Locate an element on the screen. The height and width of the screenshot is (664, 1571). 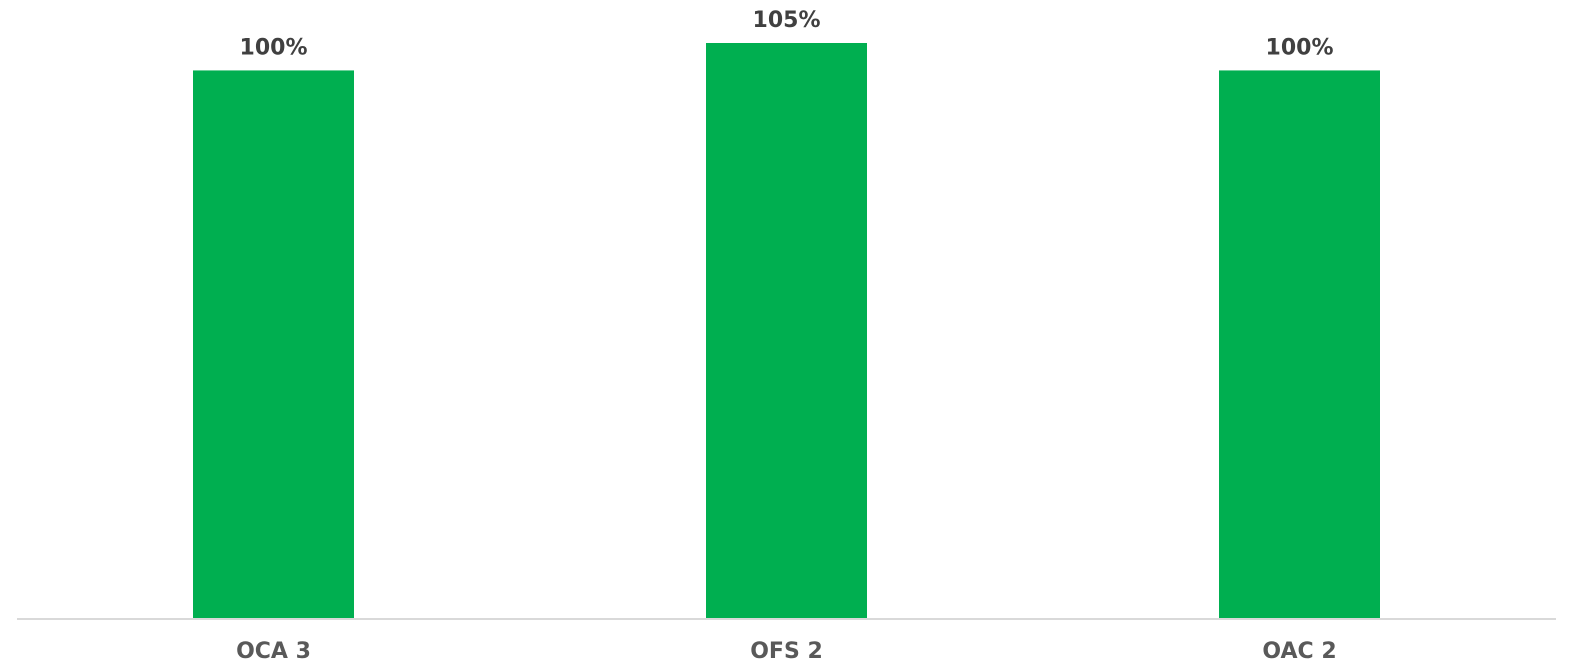
x-tick-label-ofs-2: OFS 2 is located at coordinates (786, 651).